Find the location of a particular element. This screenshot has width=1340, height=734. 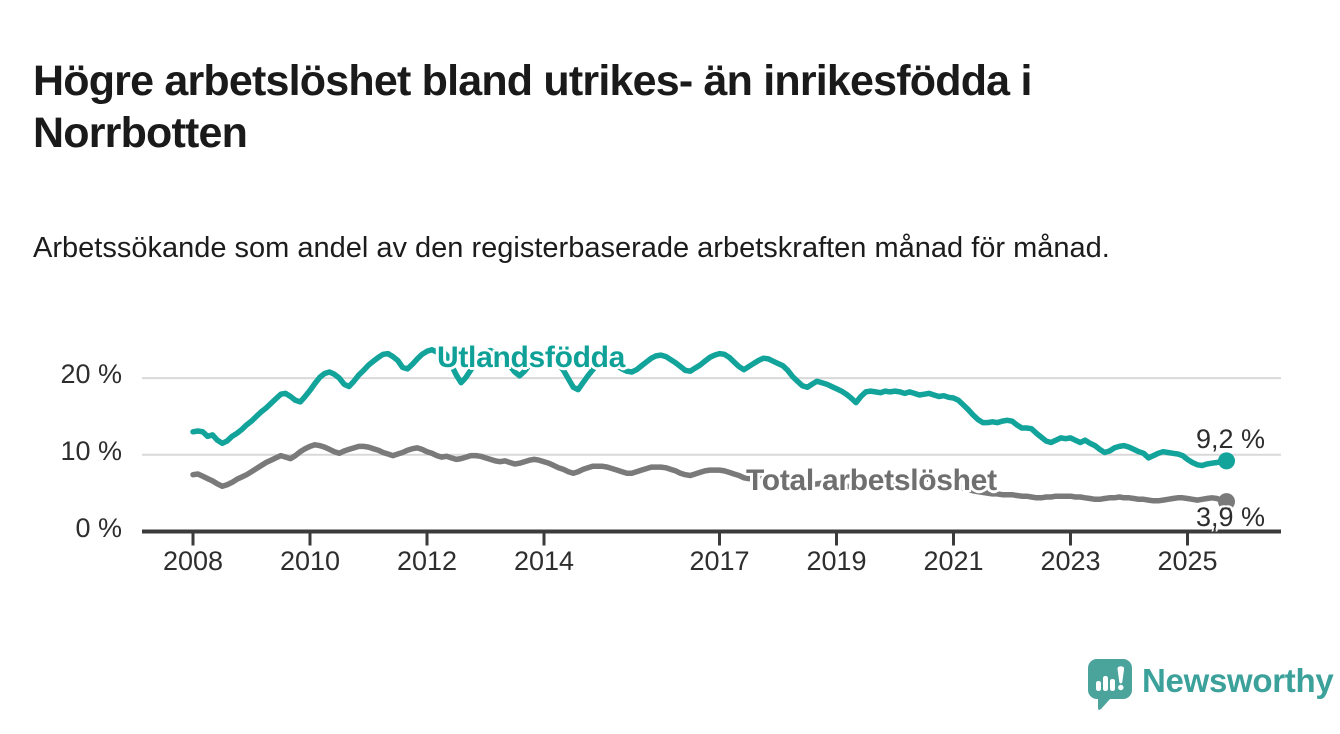

series-label-utlandsfodda: Utlandsfödda is located at coordinates (531, 357).